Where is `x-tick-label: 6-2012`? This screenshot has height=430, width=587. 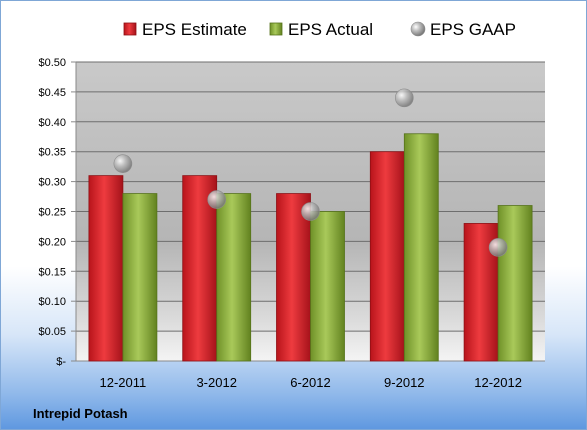 x-tick-label: 6-2012 is located at coordinates (310, 382).